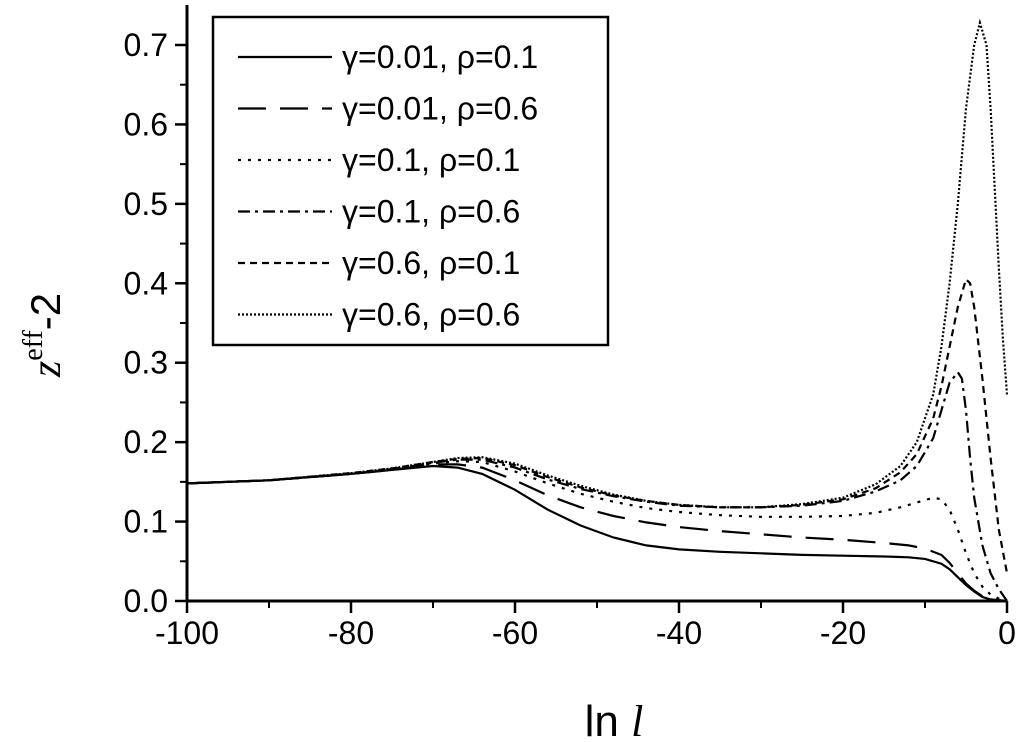  I want to click on y-tick-label: 0.1, so click(146, 522).